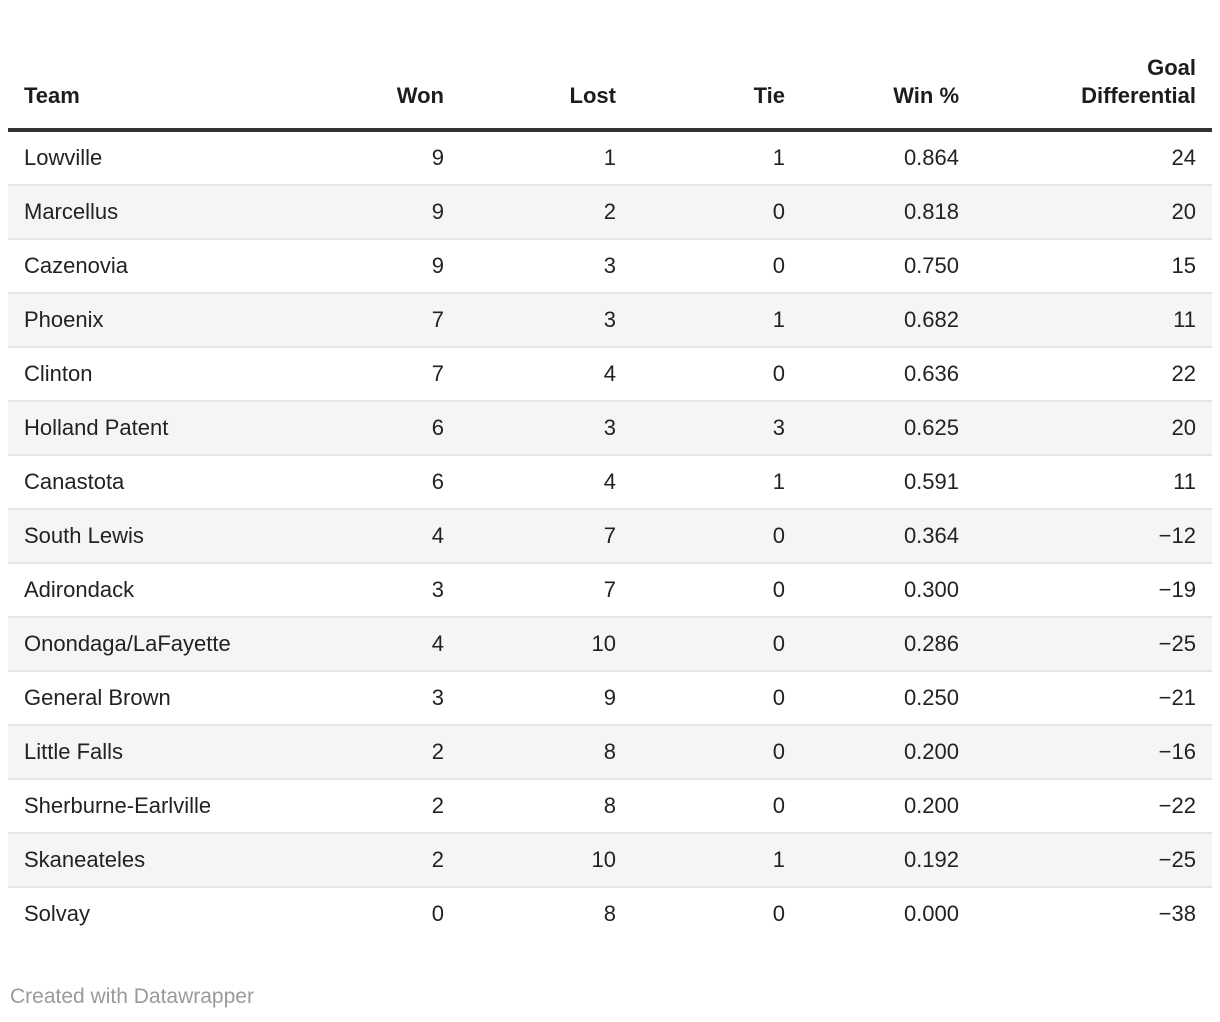 The image size is (1220, 1022). I want to click on team-name-cell: Adirondack, so click(148, 590).